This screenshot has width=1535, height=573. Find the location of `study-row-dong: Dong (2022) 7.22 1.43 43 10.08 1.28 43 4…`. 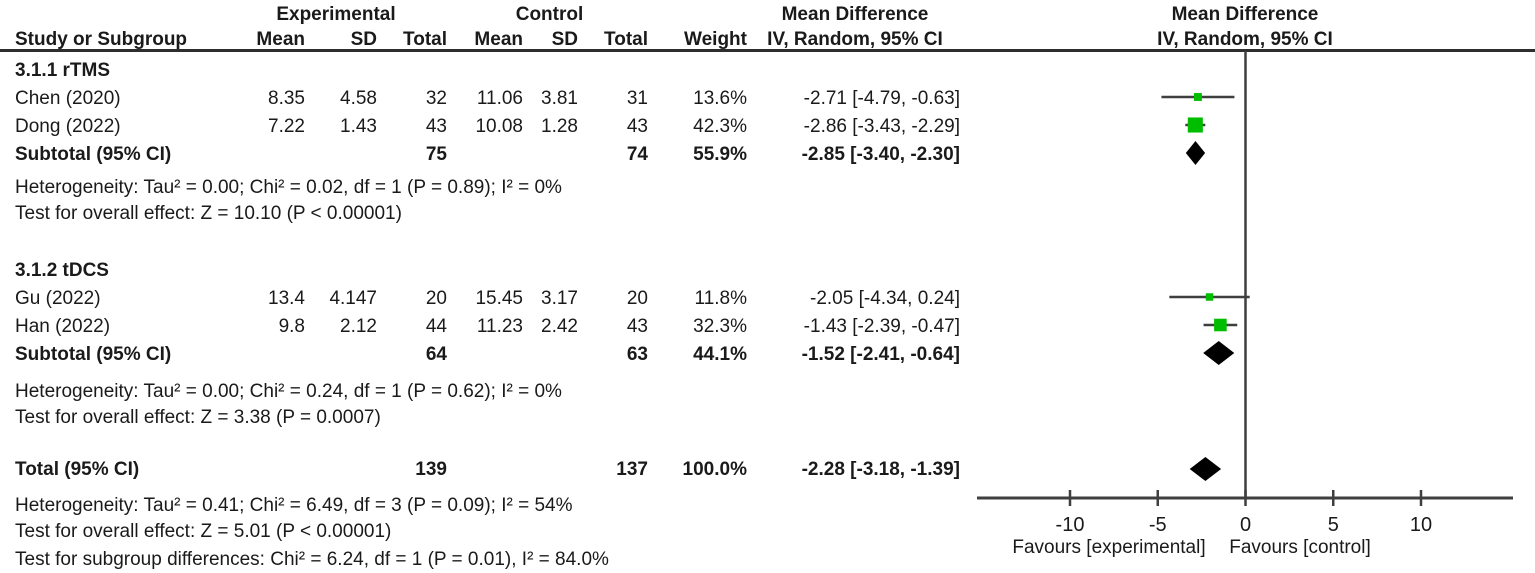

study-row-dong: Dong (2022) 7.22 1.43 43 10.08 1.28 43 4… is located at coordinates (767, 127).